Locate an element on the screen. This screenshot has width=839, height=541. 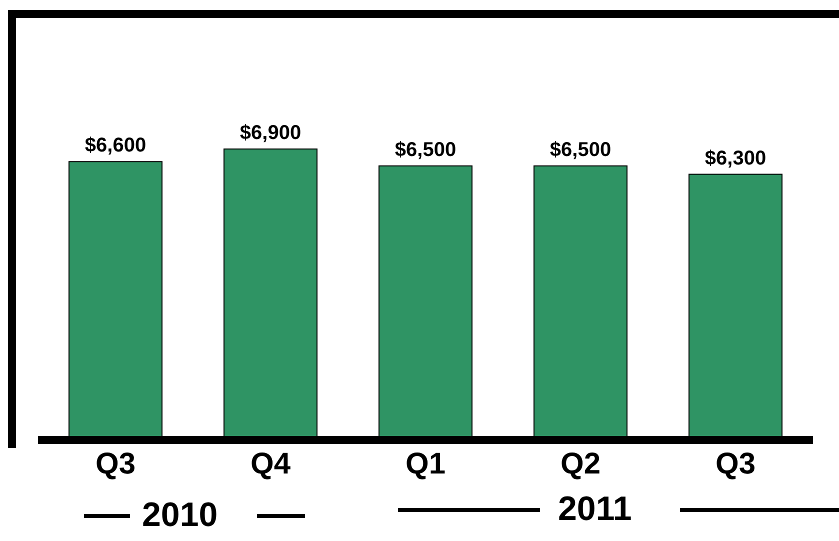
x-tick-label: Q1 is located at coordinates (425, 463).